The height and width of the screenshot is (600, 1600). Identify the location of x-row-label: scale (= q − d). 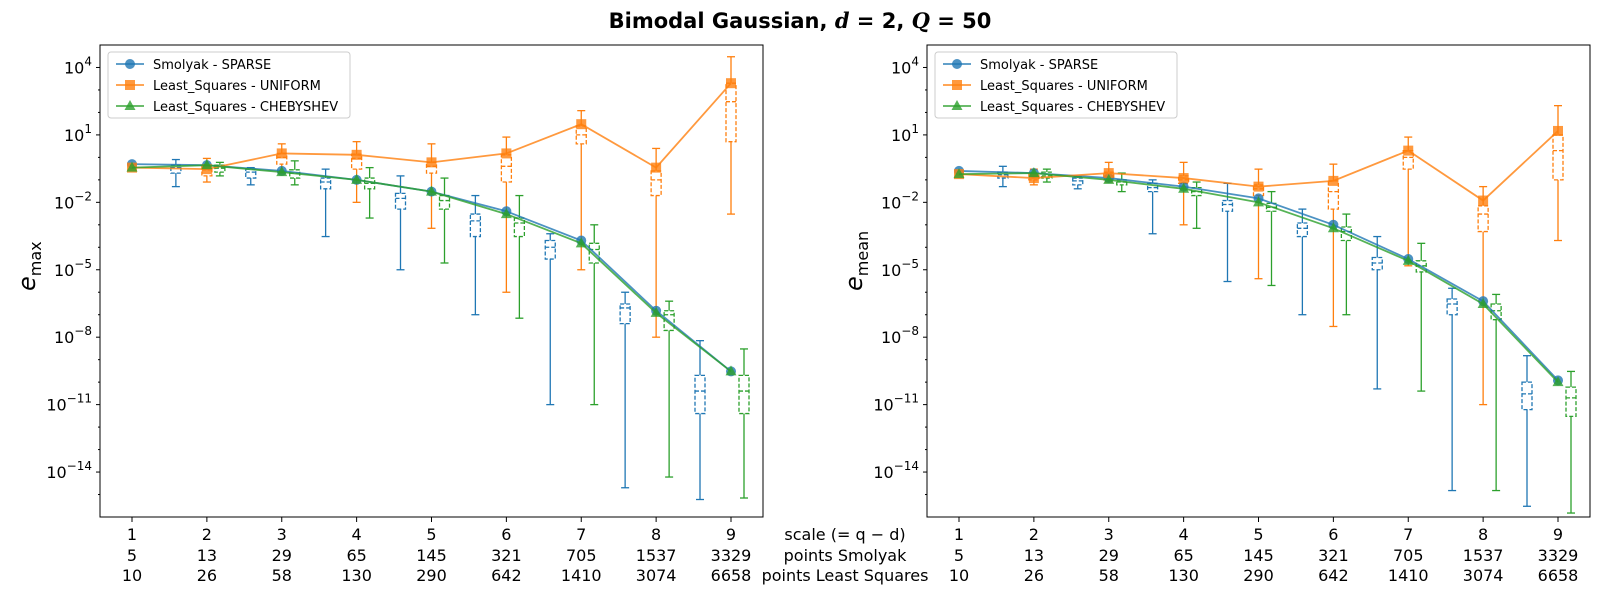
(844, 534).